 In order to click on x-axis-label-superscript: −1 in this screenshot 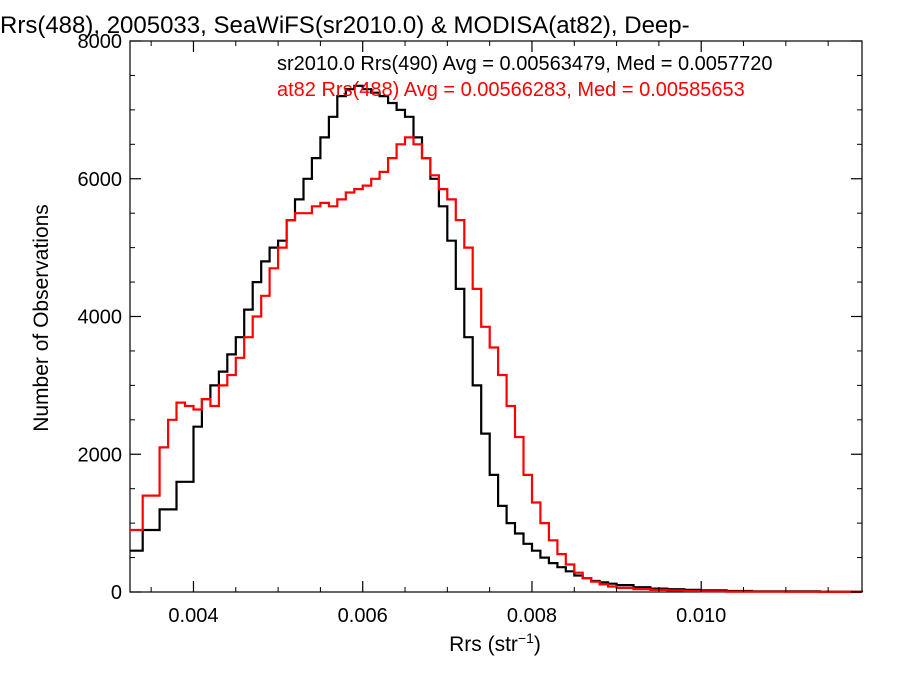, I will do `click(526, 638)`.